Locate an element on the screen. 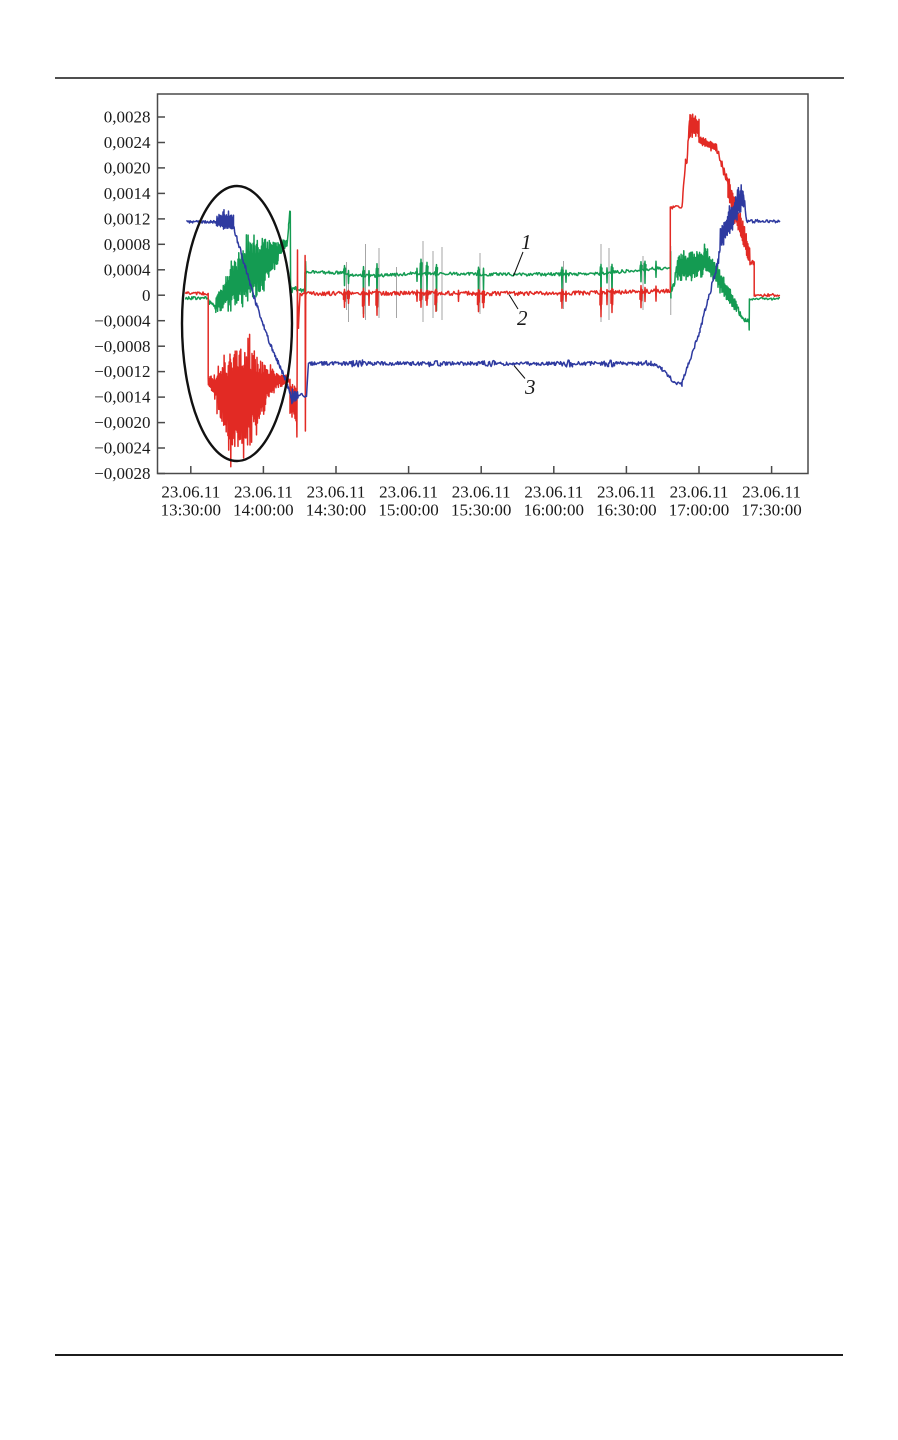 This screenshot has width=898, height=1440. svg-text: −0,0004 is located at coordinates (122, 320).